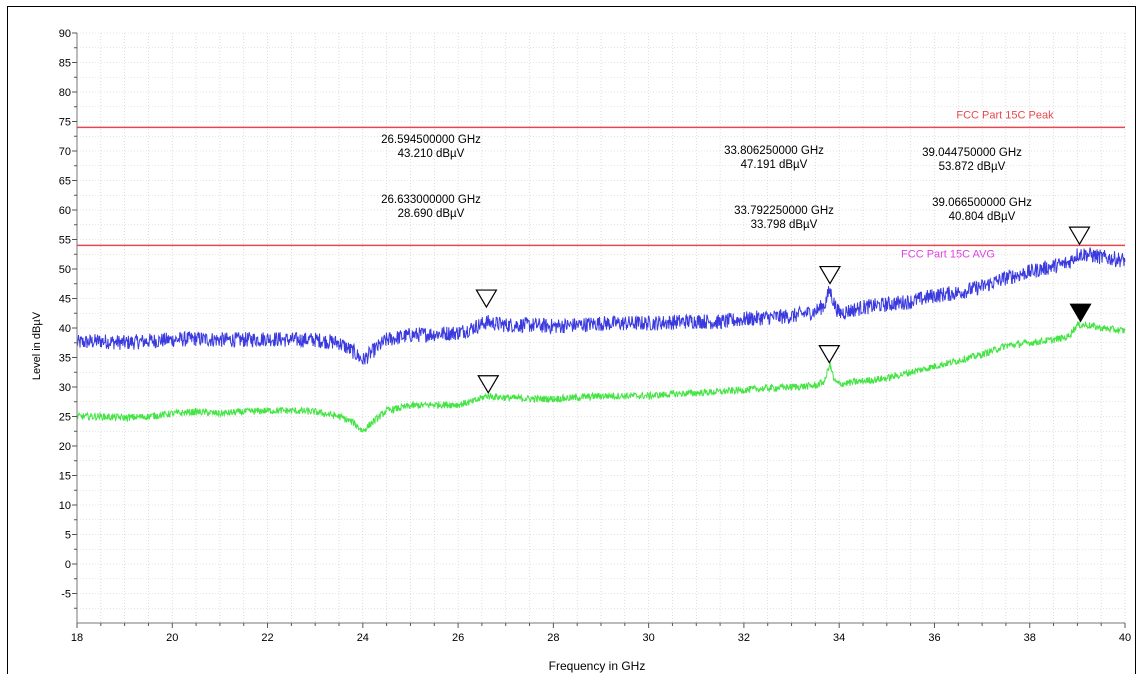  I want to click on y-tick-label: 60, so click(65, 211).